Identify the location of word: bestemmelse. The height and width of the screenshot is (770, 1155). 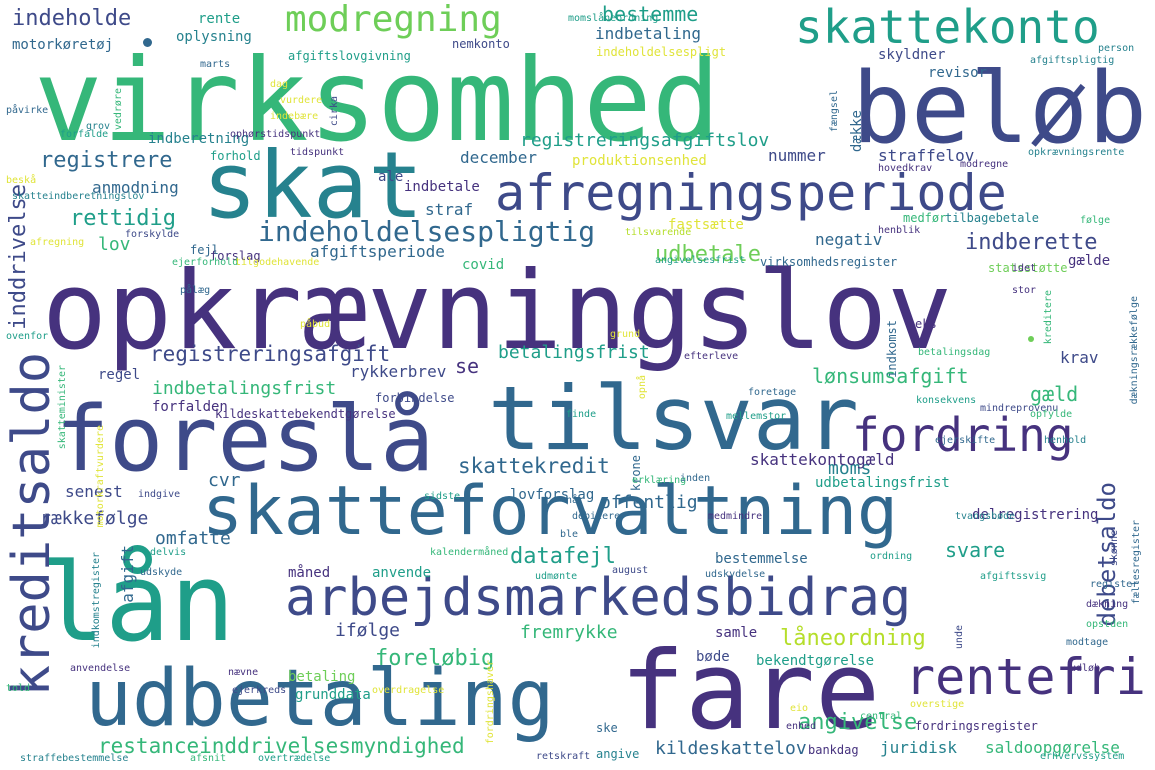
(761, 559).